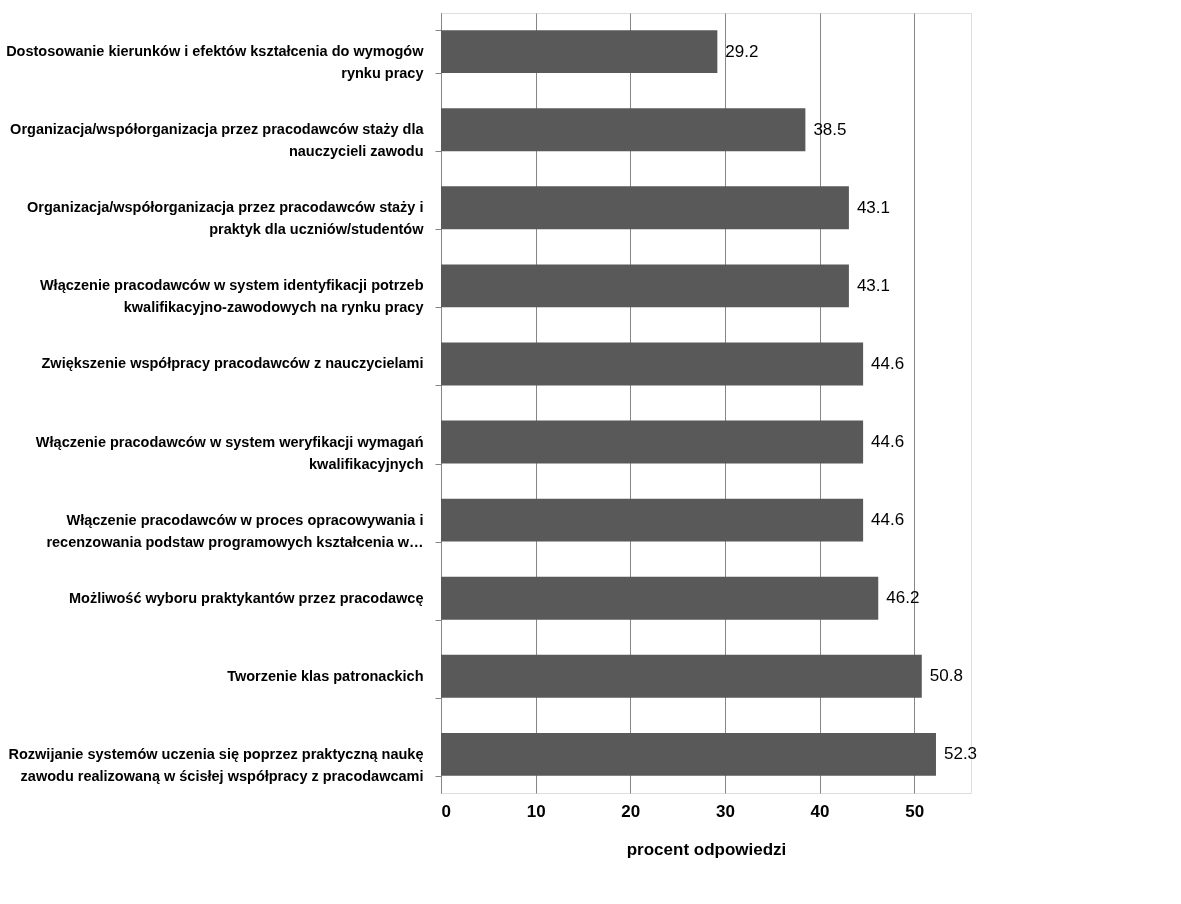  I want to click on y-tick-label: Włączenie pracodawców w system identyfikacji potrzeb kwalifikacyjno-zawodowych na rynku pracy, so click(231, 296).